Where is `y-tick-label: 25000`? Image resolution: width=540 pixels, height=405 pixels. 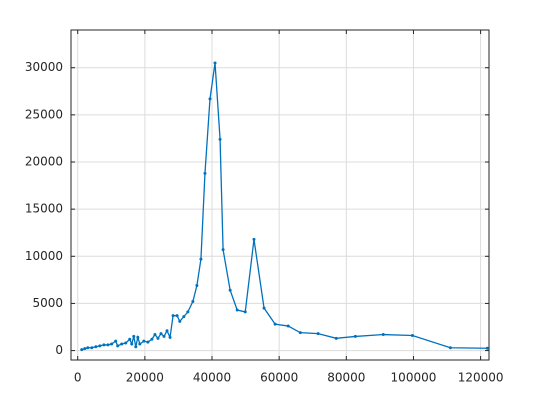
y-tick-label: 25000 is located at coordinates (44, 114).